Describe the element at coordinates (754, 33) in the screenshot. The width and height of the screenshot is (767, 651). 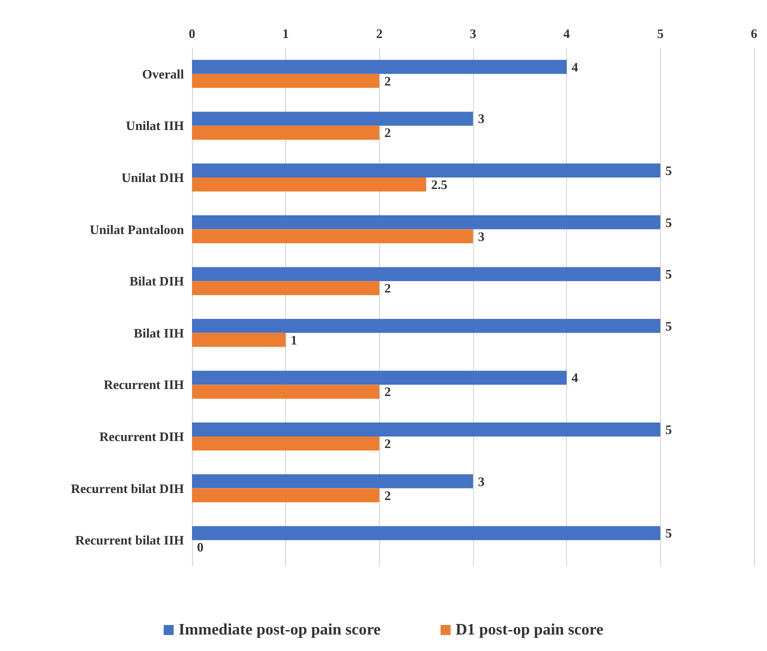
I see `x-tick-label: 6` at that location.